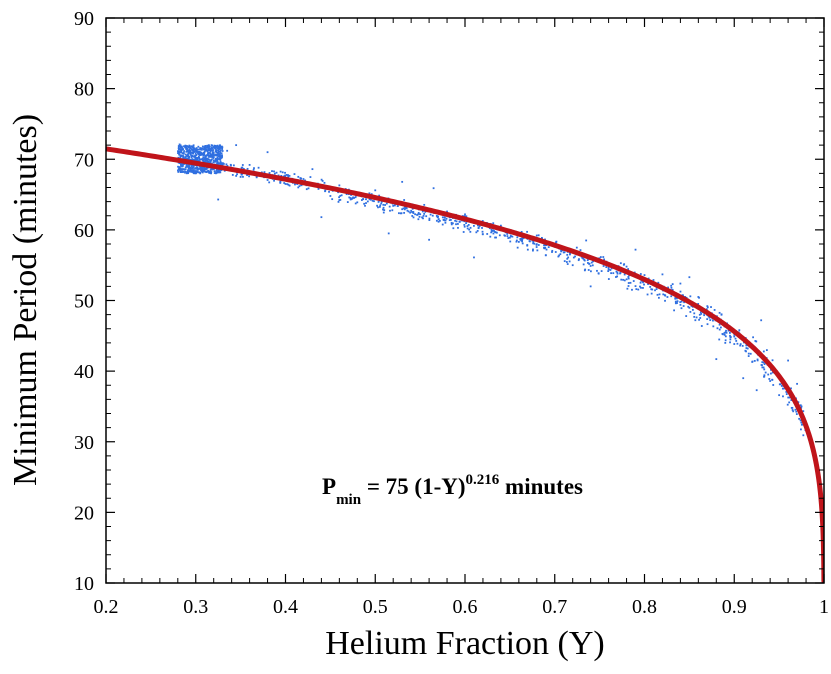 The height and width of the screenshot is (674, 831). What do you see at coordinates (84, 513) in the screenshot?
I see `y-tick-label: 20` at bounding box center [84, 513].